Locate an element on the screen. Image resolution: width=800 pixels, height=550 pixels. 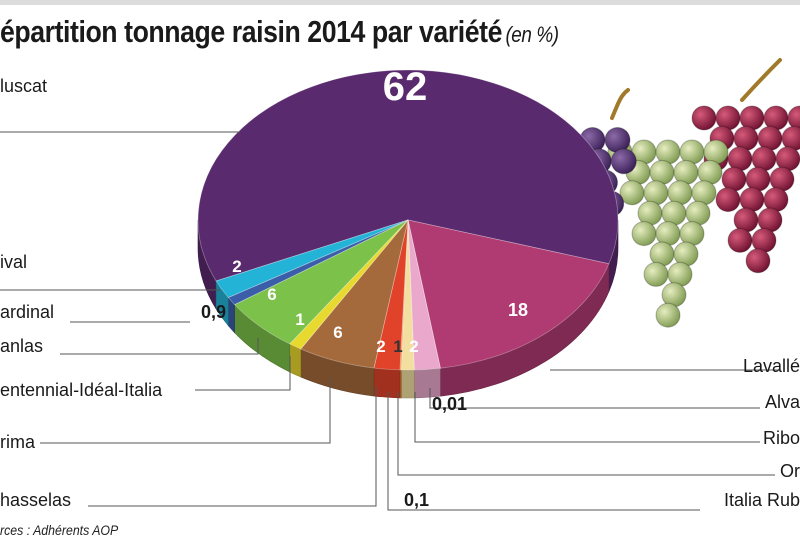
label-11: ival is located at coordinates (13, 262).